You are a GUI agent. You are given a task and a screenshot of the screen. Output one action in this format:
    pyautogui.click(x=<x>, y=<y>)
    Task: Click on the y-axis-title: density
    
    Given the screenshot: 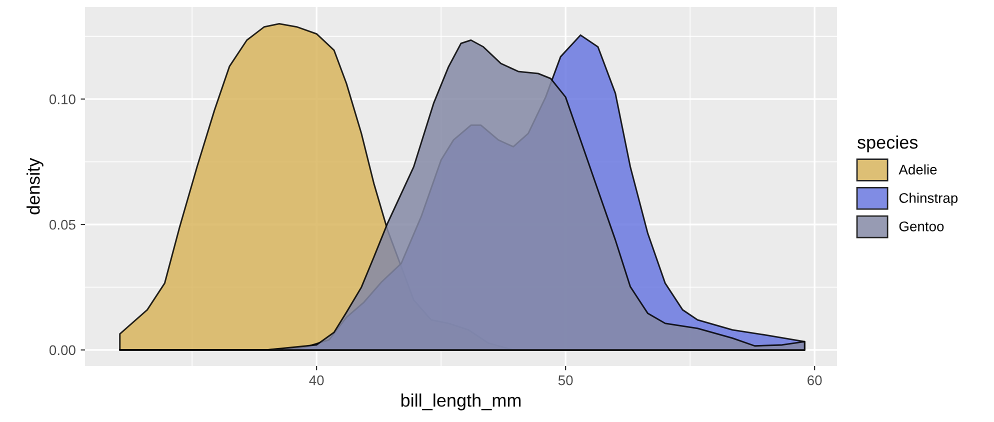 What is the action you would take?
    pyautogui.click(x=35, y=186)
    